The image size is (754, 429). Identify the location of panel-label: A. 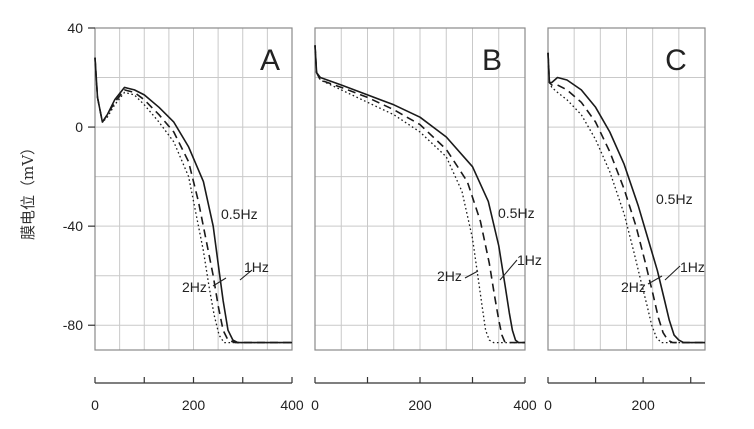
(270, 60).